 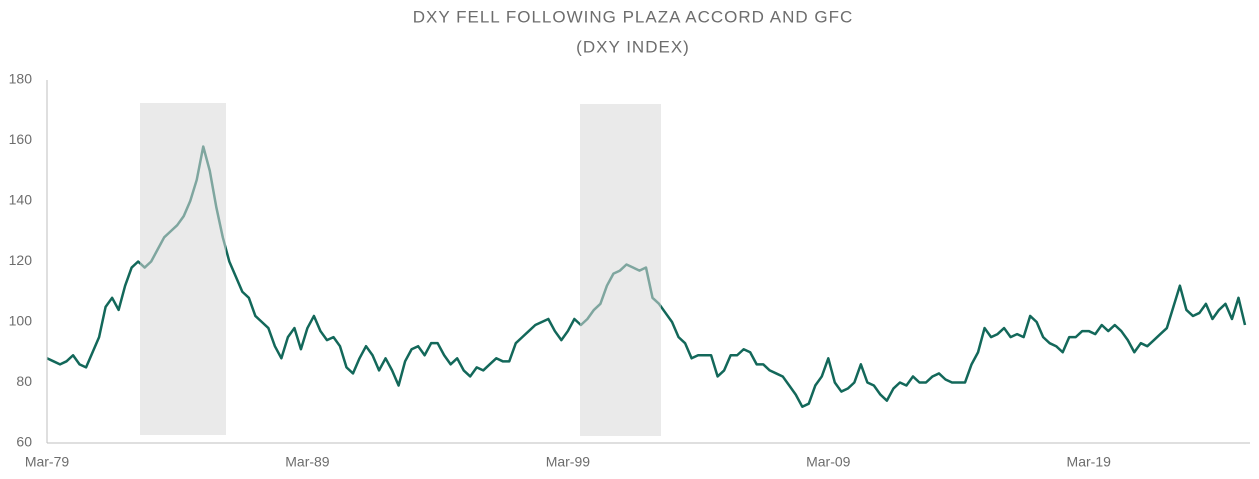 I want to click on x-tick-label: Mar-09, so click(x=828, y=462).